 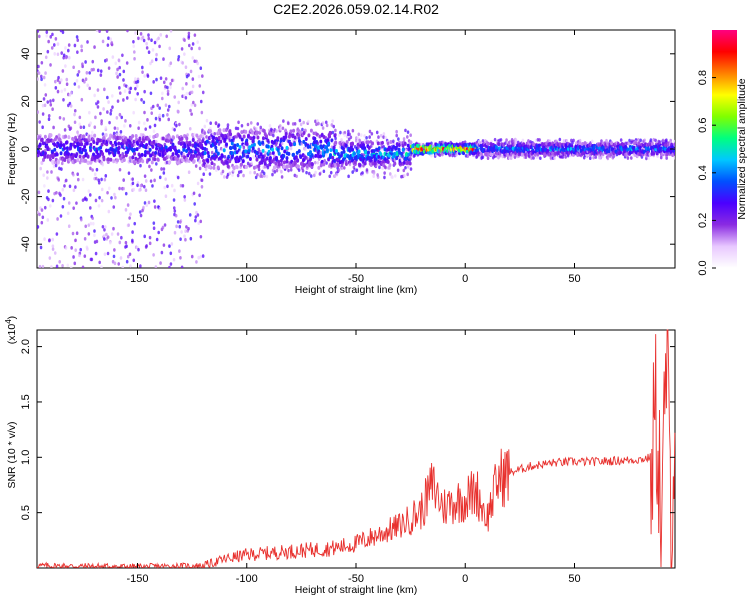 What do you see at coordinates (12, 454) in the screenshot?
I see `snr-ylabel: SNR (10 * v/v)` at bounding box center [12, 454].